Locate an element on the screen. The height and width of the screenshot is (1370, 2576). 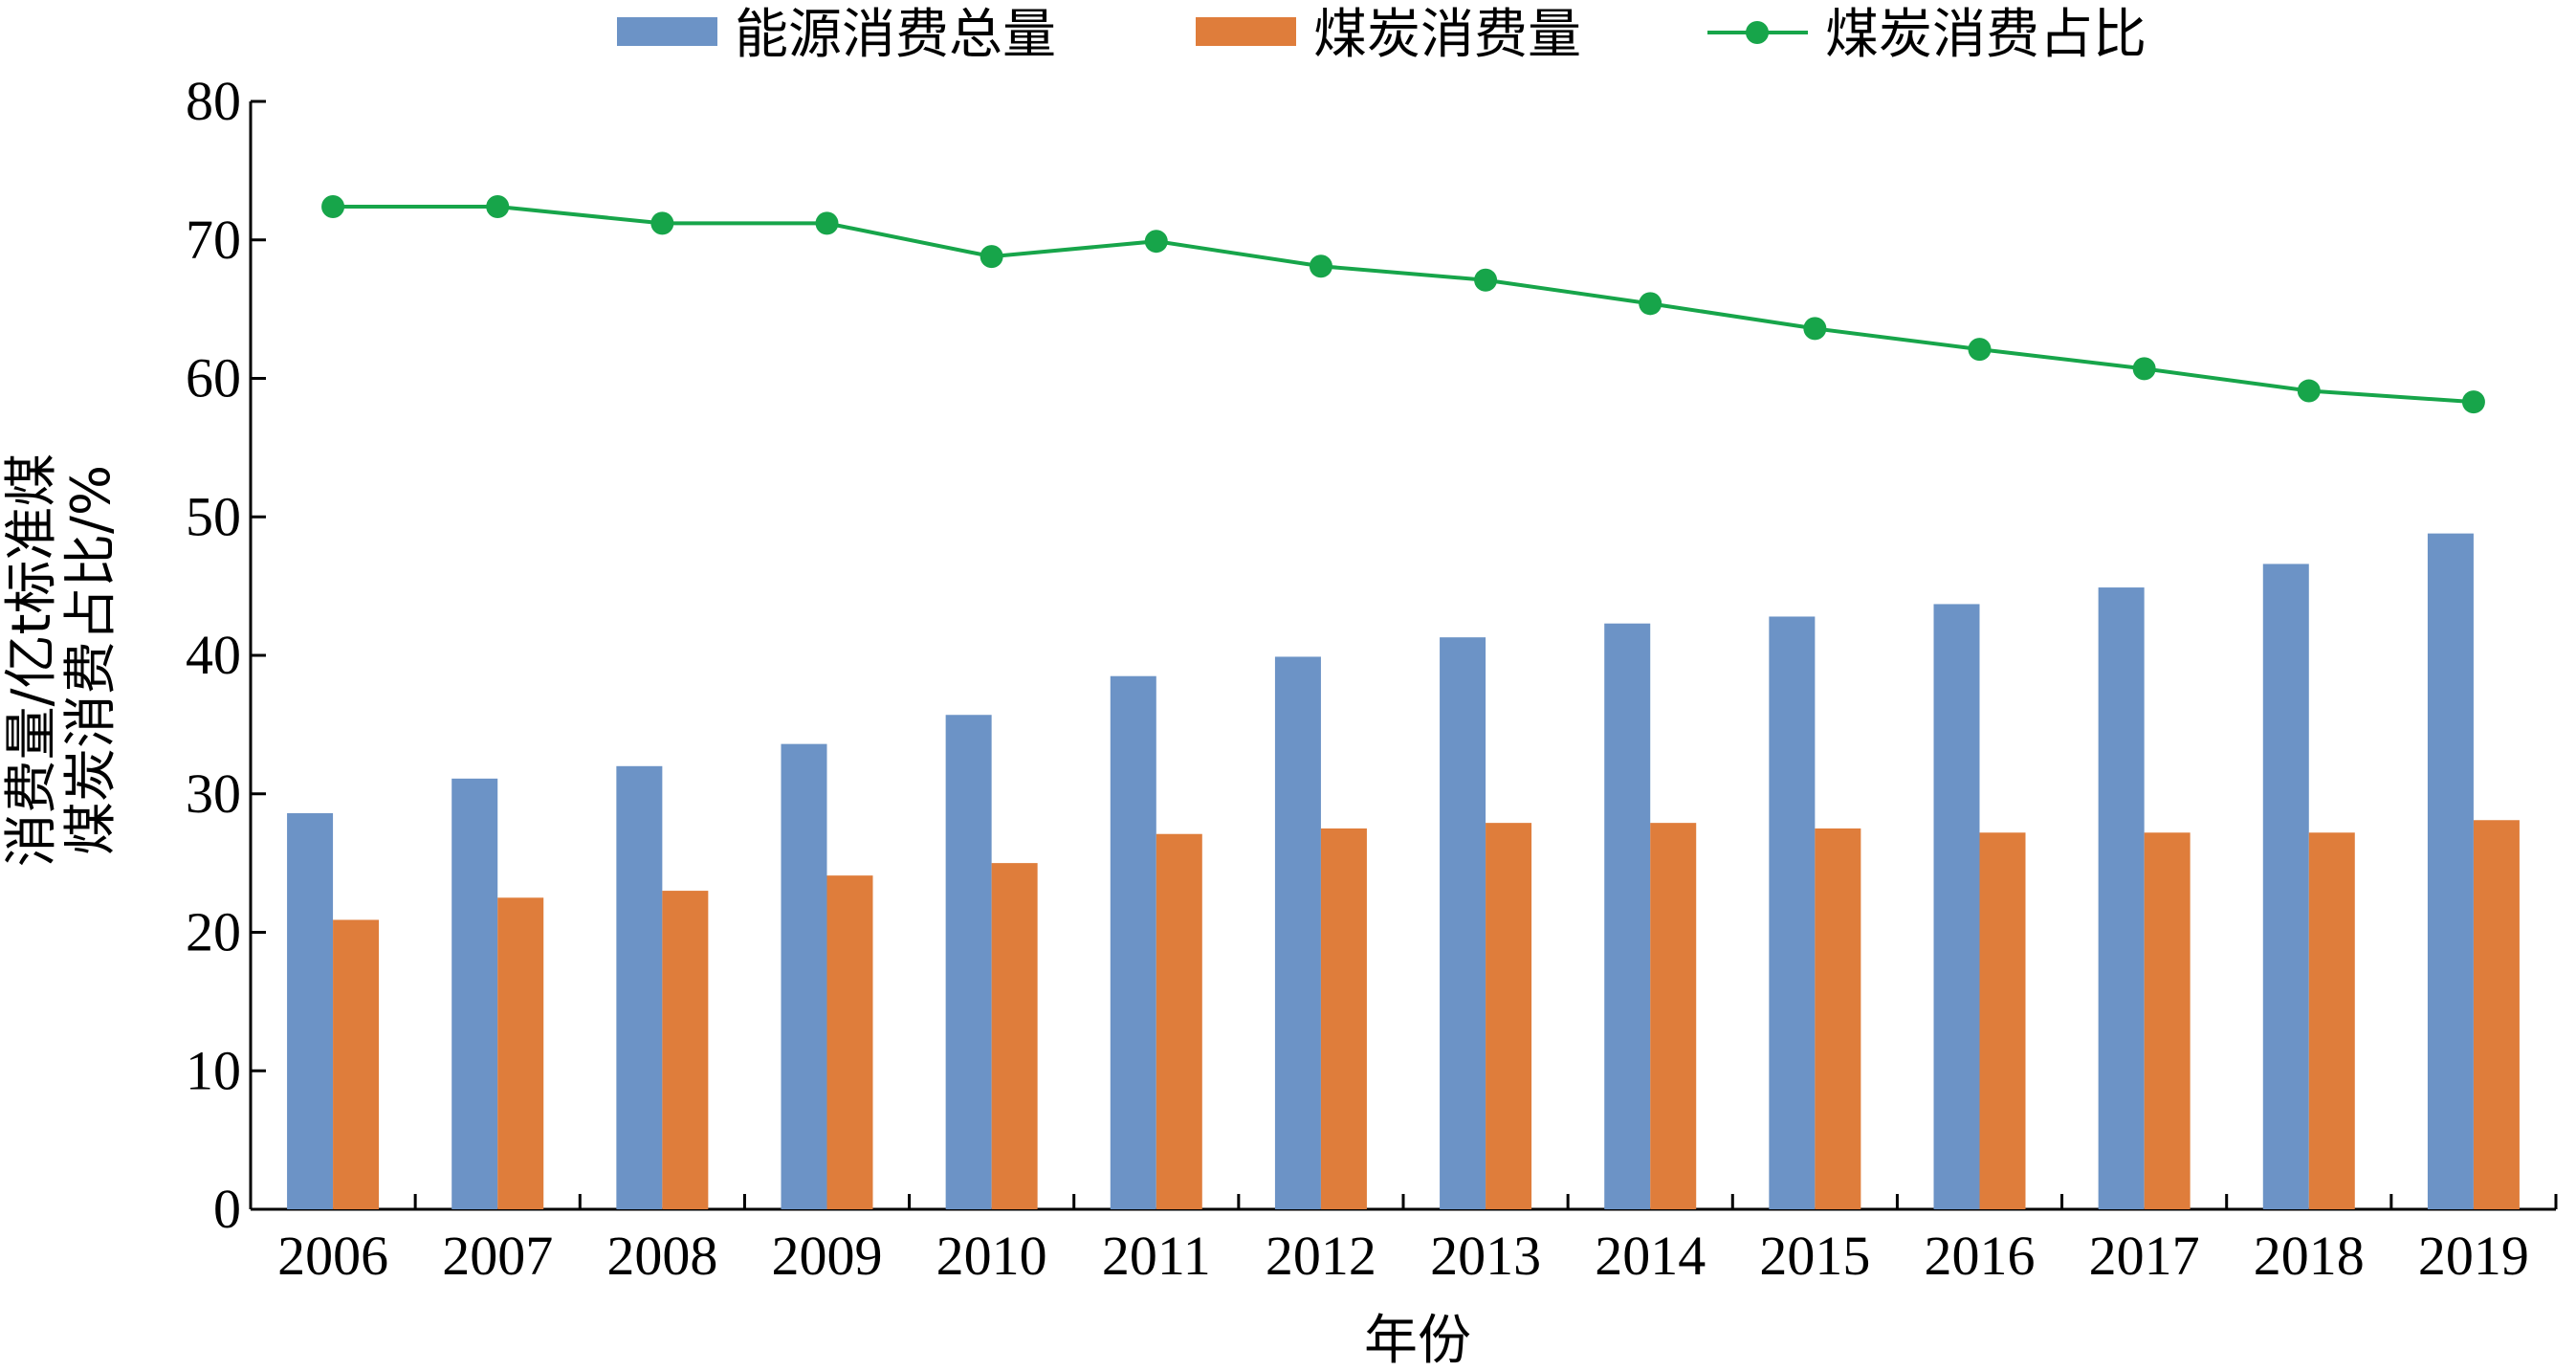
bar-coal-2007 is located at coordinates (520, 1053).